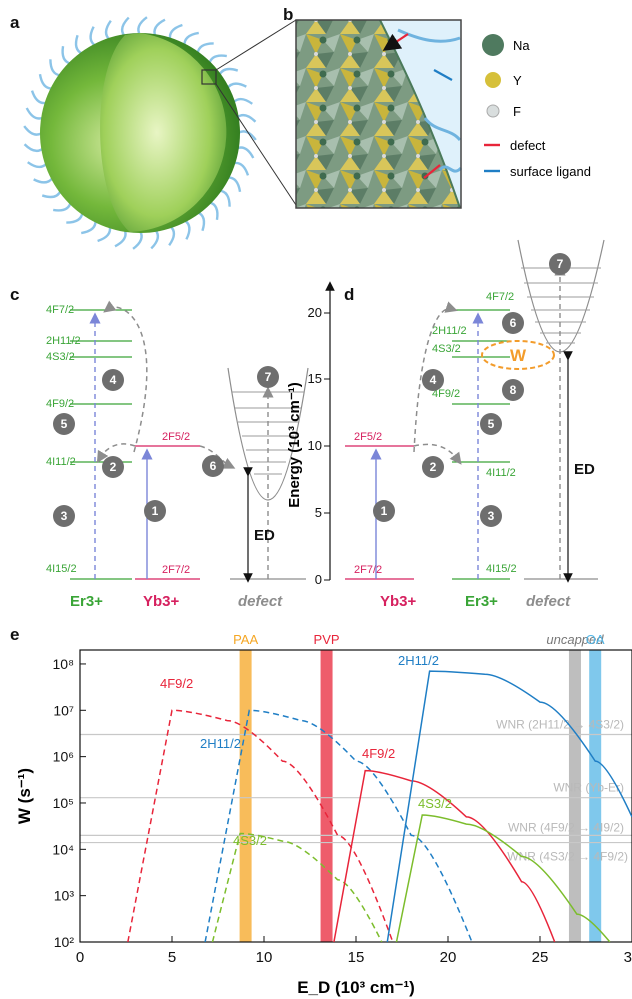 Image resolution: width=632 pixels, height=999 pixels. Describe the element at coordinates (288, 14) in the screenshot. I see `panel-b-label: b` at that location.